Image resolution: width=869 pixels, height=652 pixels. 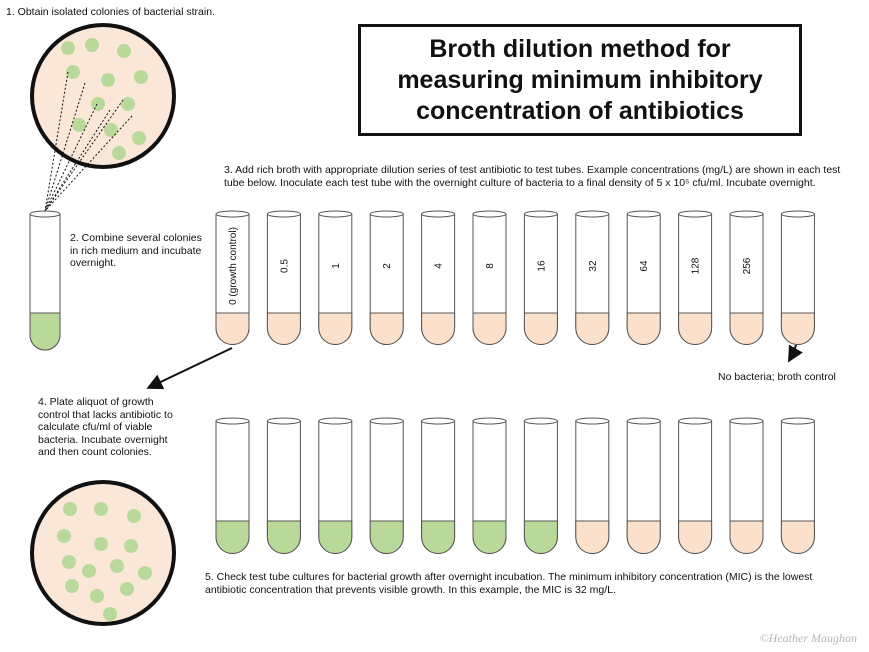 I want to click on test-tube: 0.5, so click(x=283, y=277).